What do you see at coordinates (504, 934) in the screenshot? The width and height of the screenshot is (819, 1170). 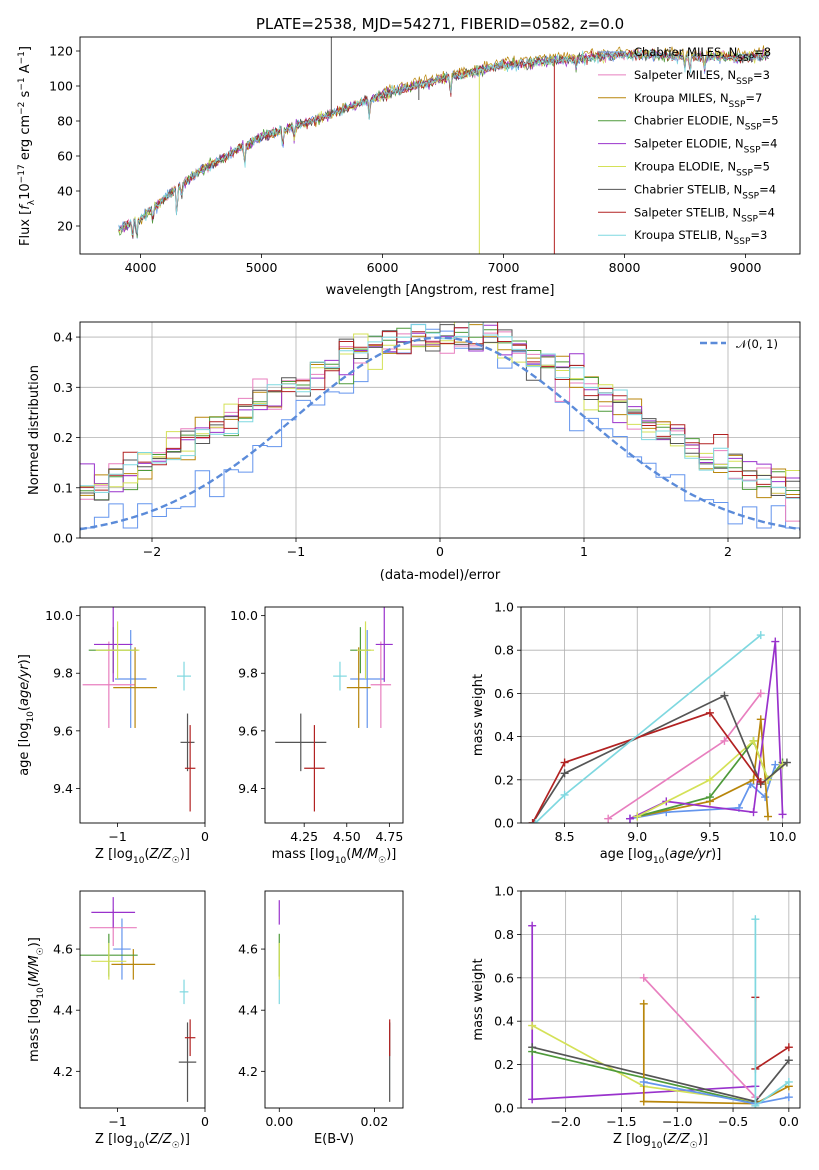 I see `y-tick-label: 0.8` at bounding box center [504, 934].